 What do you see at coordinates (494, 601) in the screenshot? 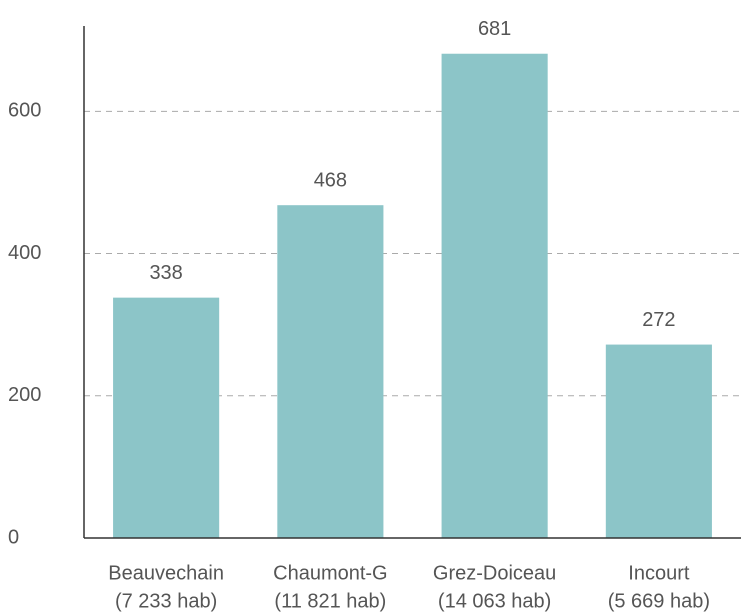
I see `x-tick-label: (14 063 hab)` at bounding box center [494, 601].